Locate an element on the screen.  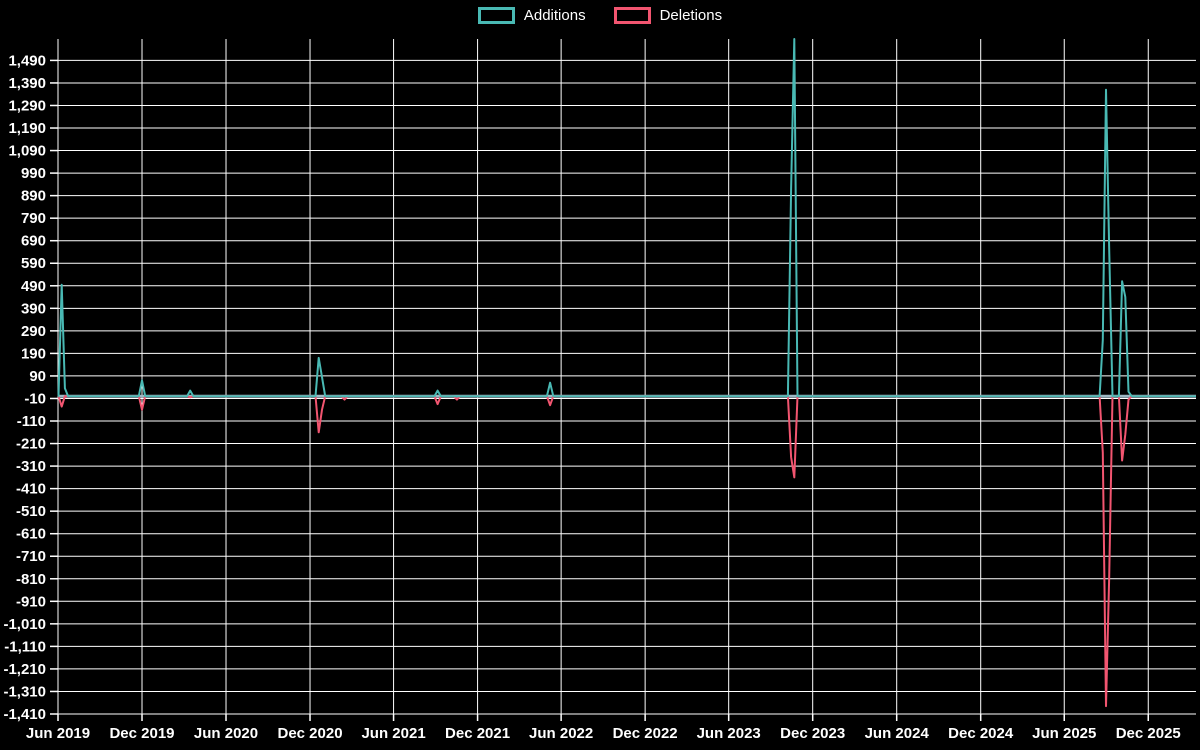
svg-text: 290 is located at coordinates (33, 331).